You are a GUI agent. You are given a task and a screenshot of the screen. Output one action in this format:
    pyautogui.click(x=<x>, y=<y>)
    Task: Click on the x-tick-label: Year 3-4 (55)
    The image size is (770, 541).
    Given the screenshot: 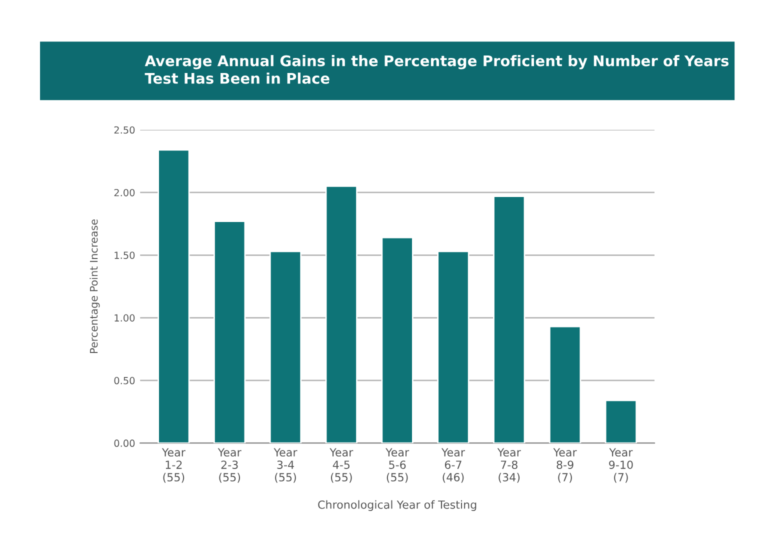 What is the action you would take?
    pyautogui.click(x=286, y=465)
    